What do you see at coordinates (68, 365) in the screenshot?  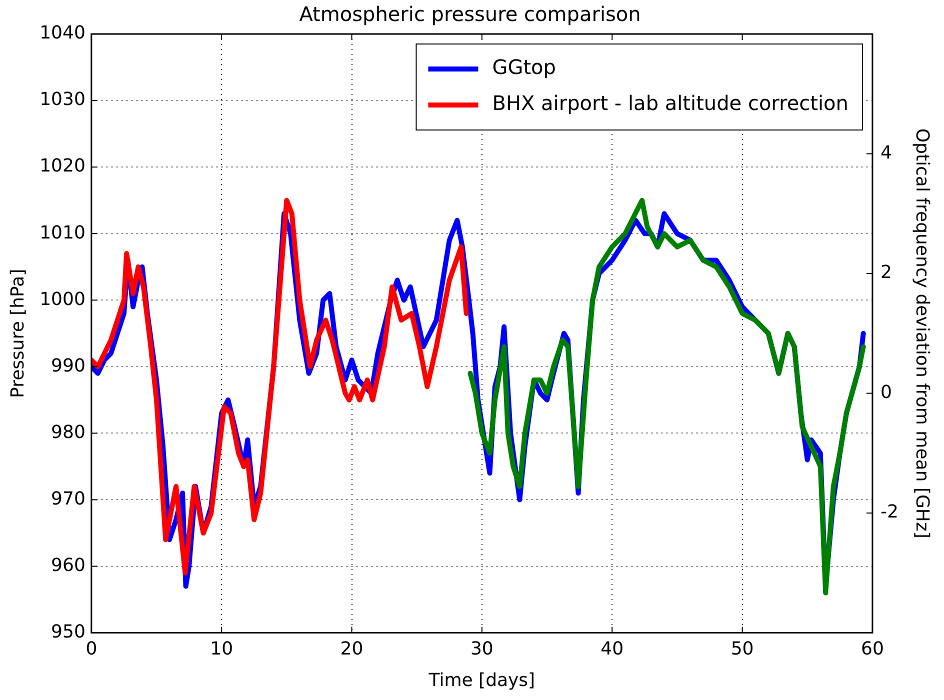 I see `y-tick-label: 990` at bounding box center [68, 365].